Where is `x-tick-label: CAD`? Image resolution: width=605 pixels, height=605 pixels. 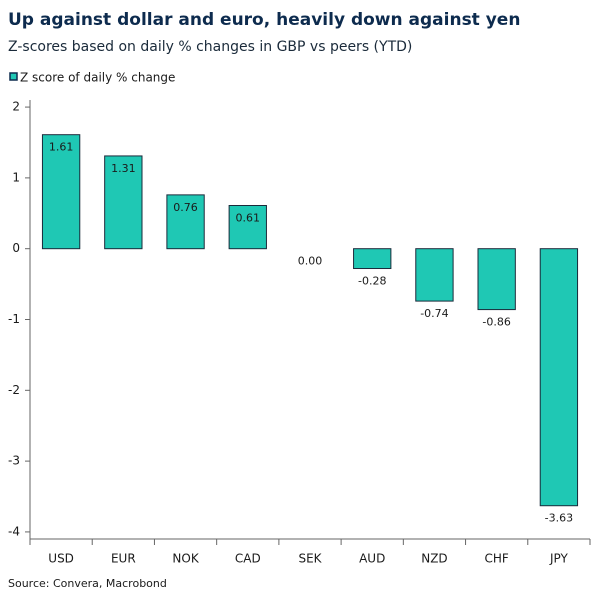 x-tick-label: CAD is located at coordinates (248, 559).